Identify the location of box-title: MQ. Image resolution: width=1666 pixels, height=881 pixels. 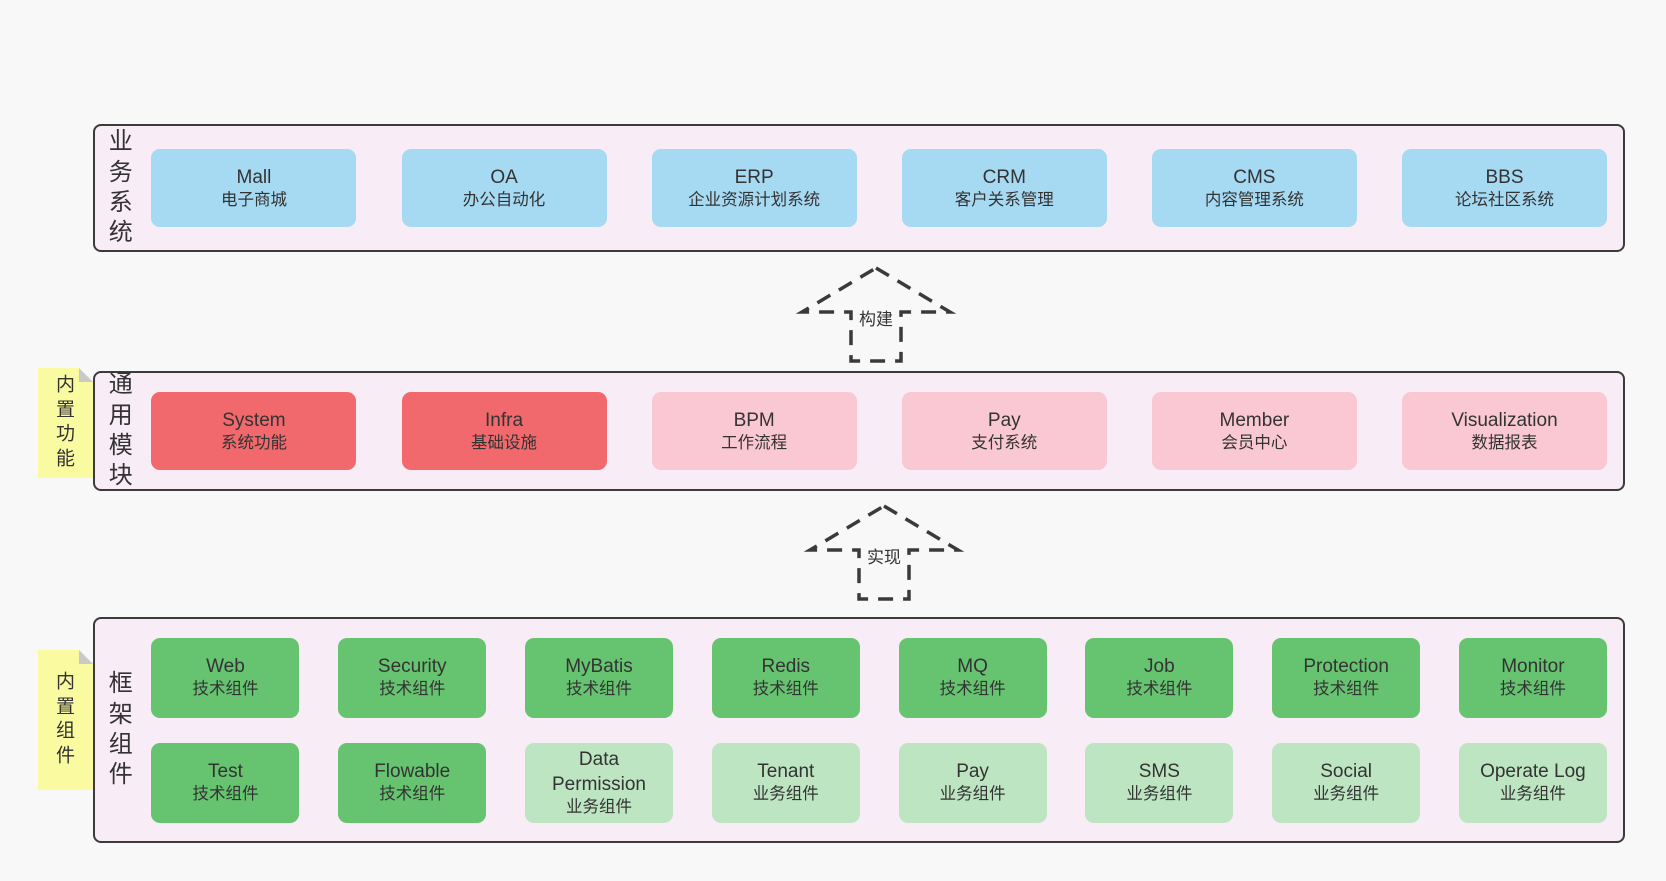
(972, 667).